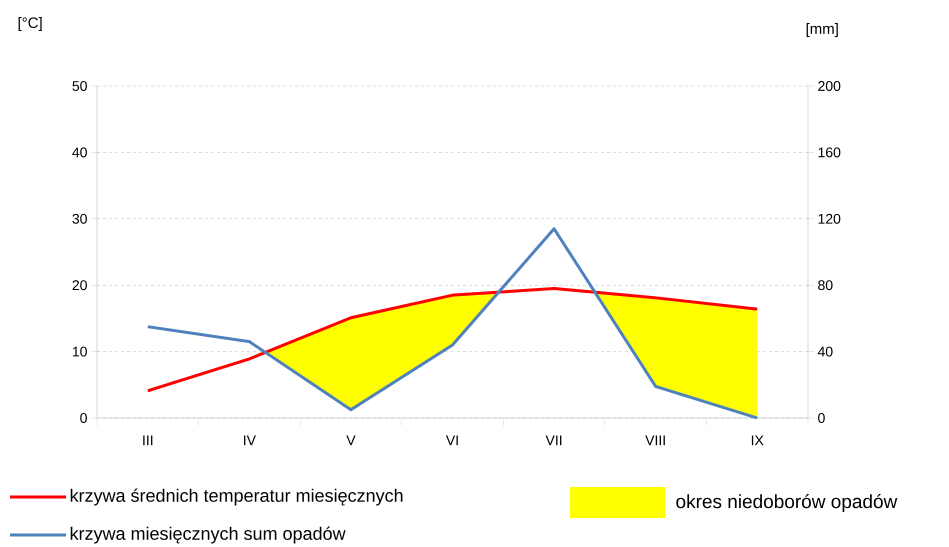 This screenshot has height=547, width=949. What do you see at coordinates (787, 503) in the screenshot?
I see `text: okres niedoborów opadów` at bounding box center [787, 503].